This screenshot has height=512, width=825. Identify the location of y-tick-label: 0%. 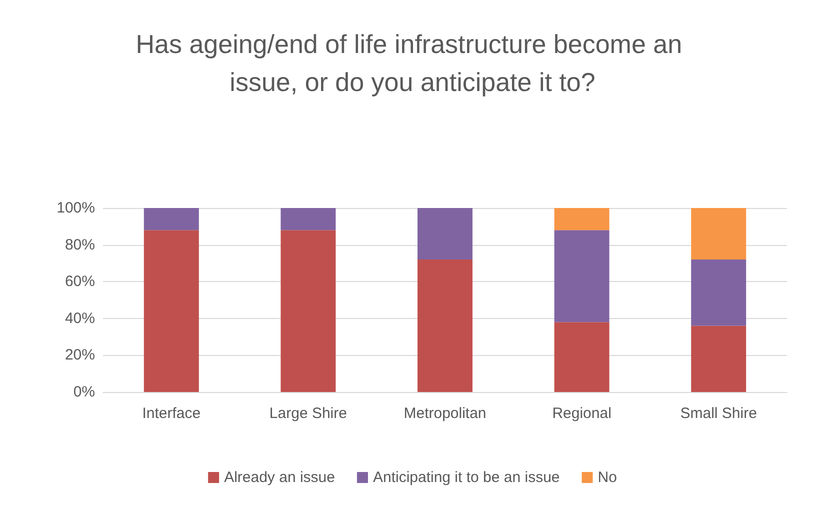
(84, 392).